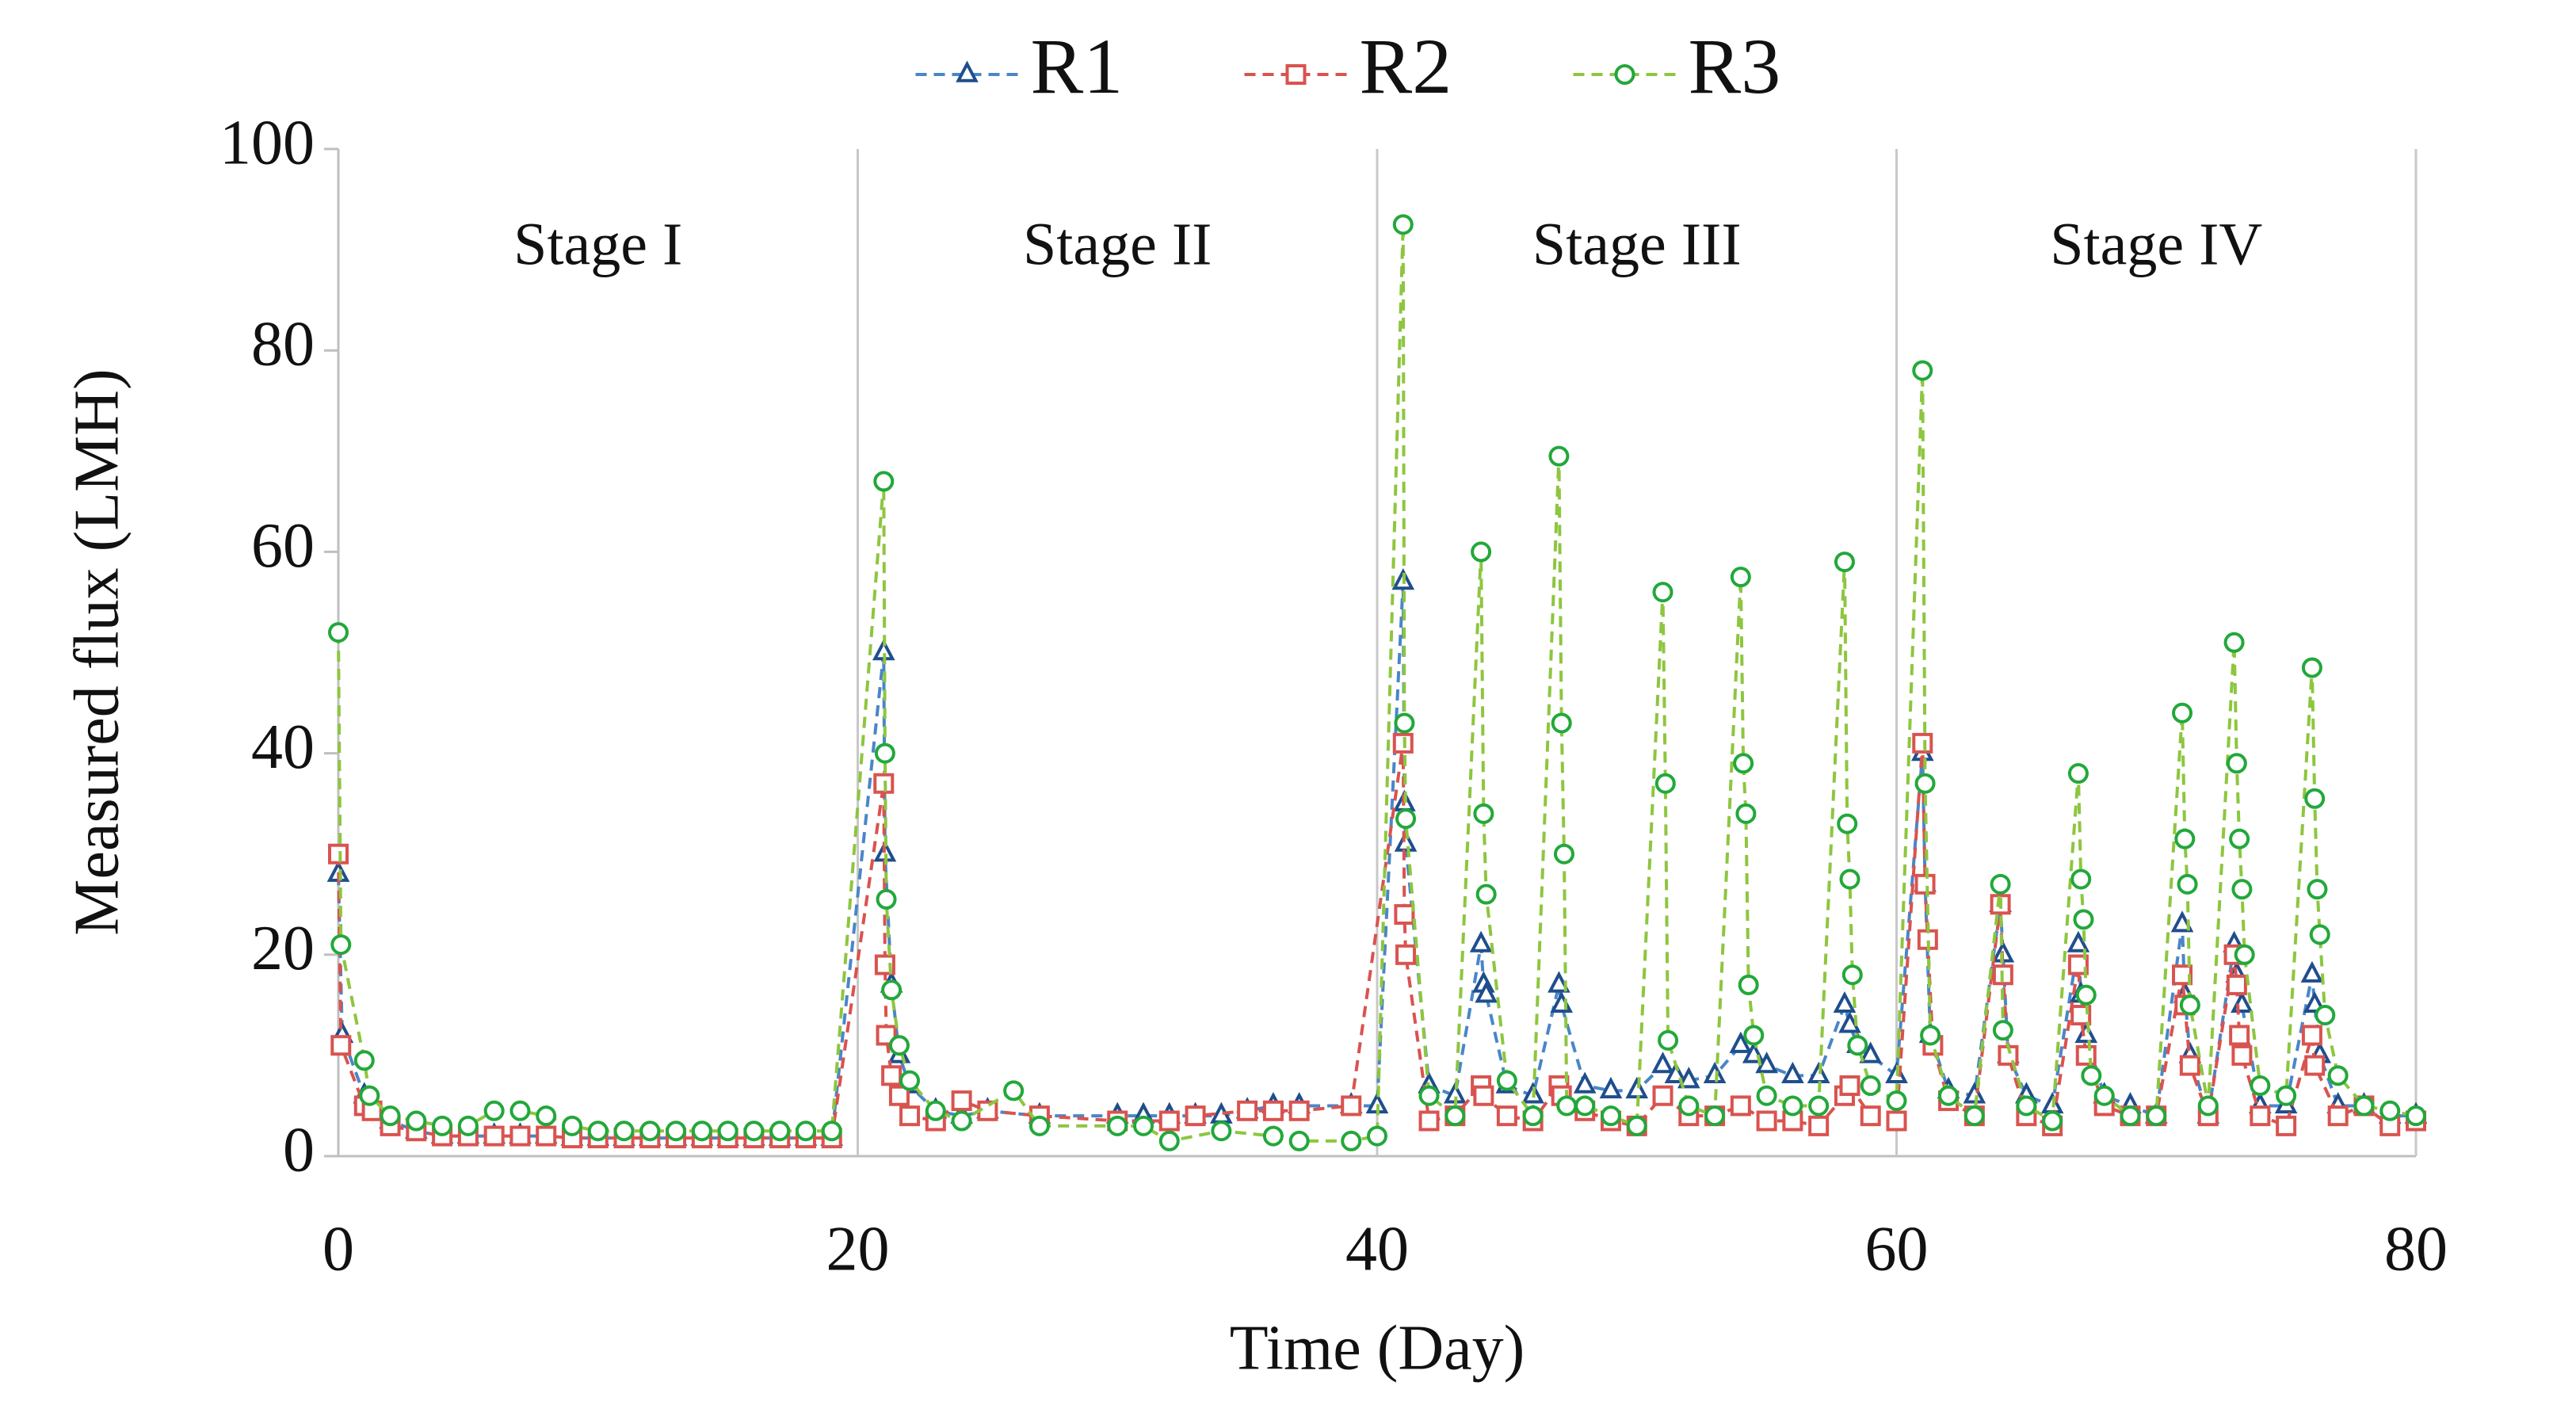 The height and width of the screenshot is (1401, 2576). What do you see at coordinates (283, 546) in the screenshot?
I see `y-tick-label: 60` at bounding box center [283, 546].